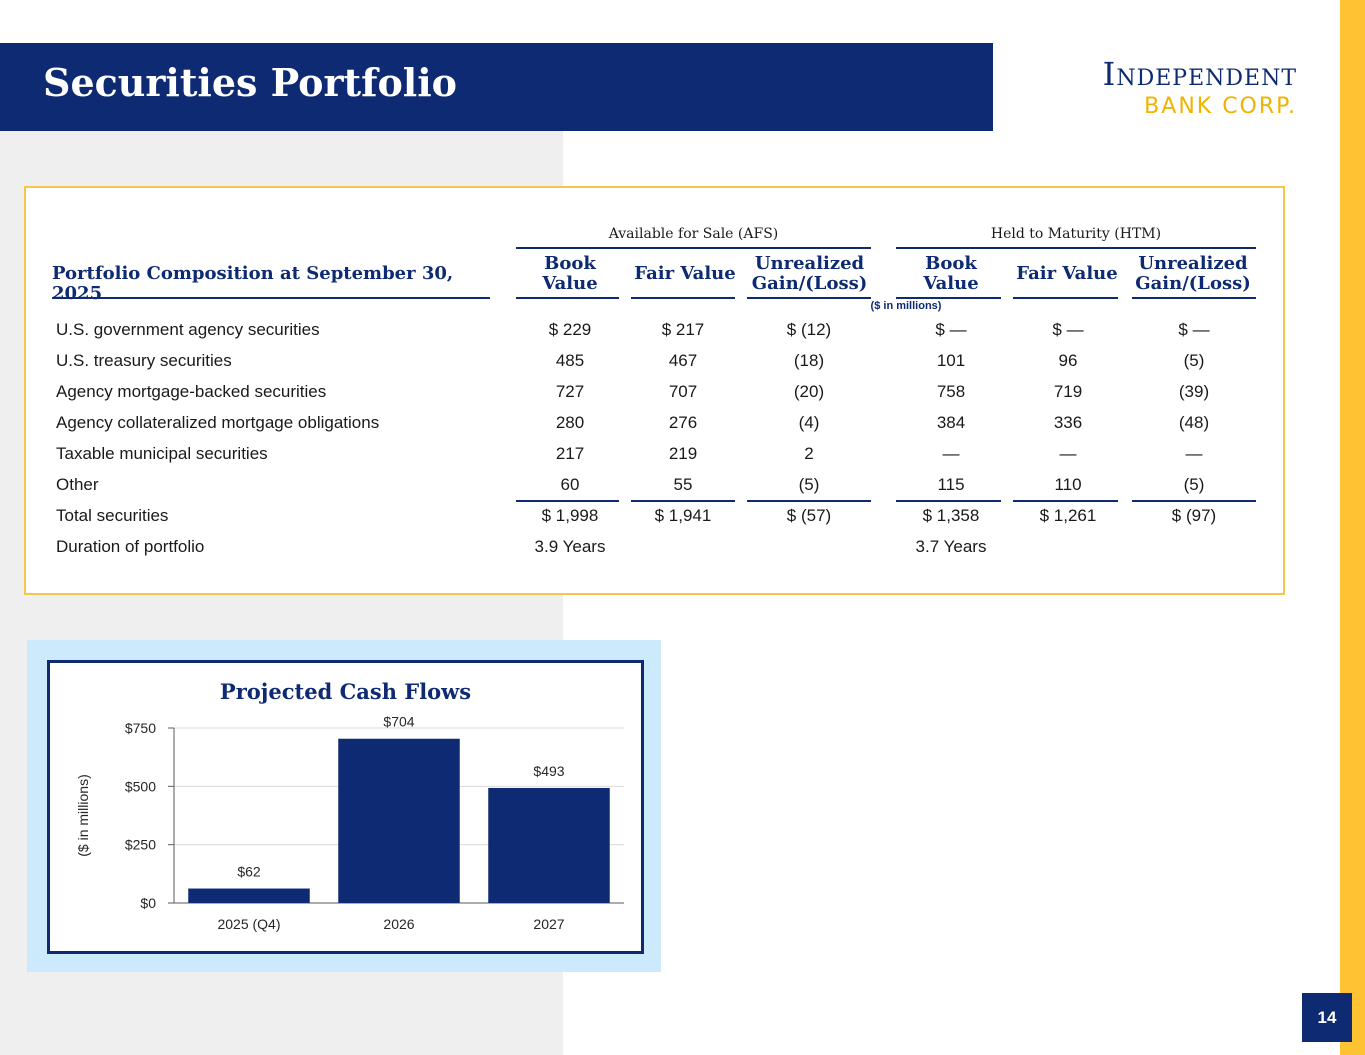 Image resolution: width=1365 pixels, height=1055 pixels. What do you see at coordinates (162, 453) in the screenshot?
I see `table-row-label: Taxable municipal securities` at bounding box center [162, 453].